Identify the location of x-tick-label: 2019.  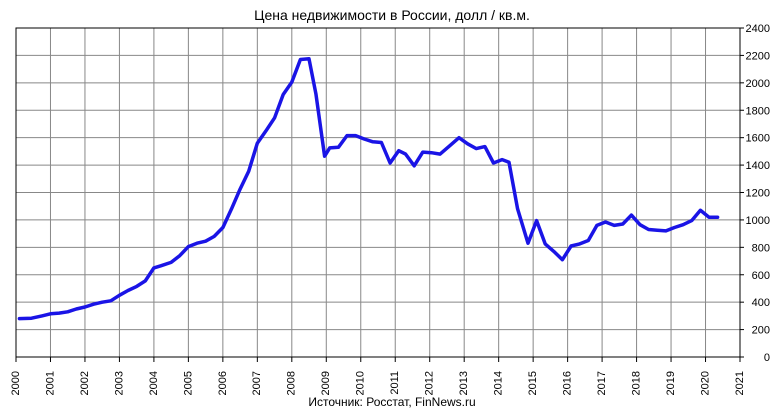
(671, 383).